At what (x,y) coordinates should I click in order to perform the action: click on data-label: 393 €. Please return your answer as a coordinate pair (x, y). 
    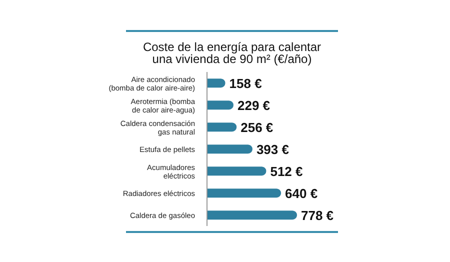
    Looking at the image, I should click on (273, 150).